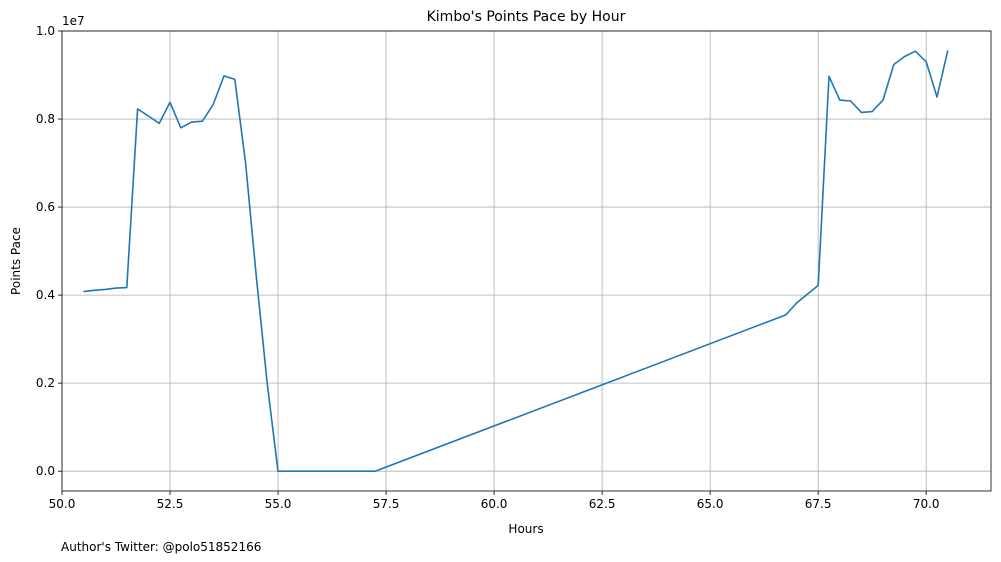  What do you see at coordinates (525, 529) in the screenshot?
I see `x-axis-label: Hours` at bounding box center [525, 529].